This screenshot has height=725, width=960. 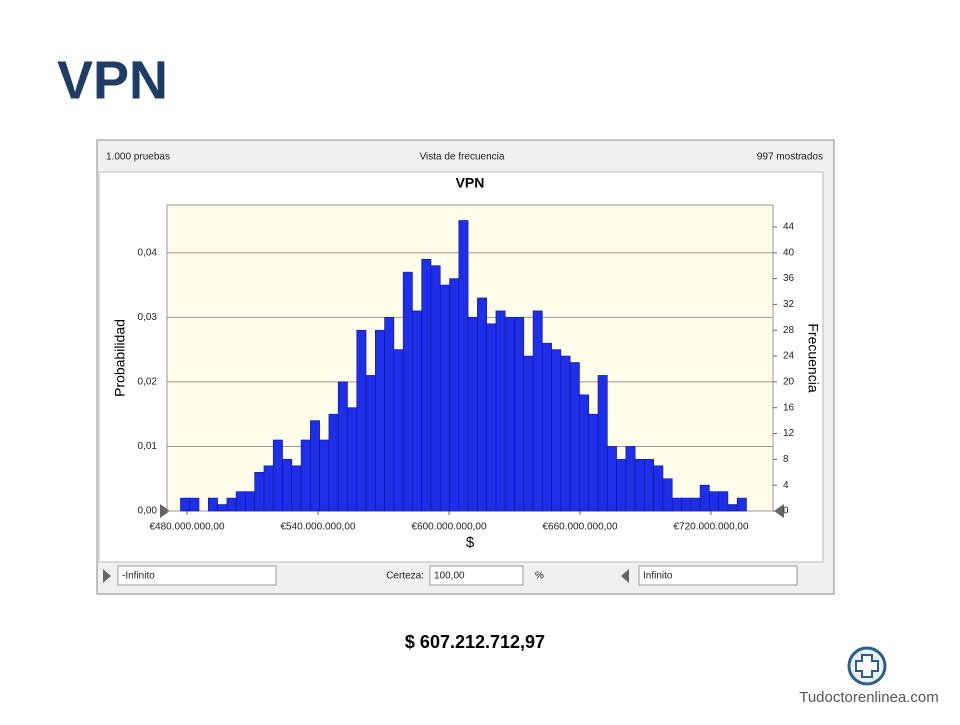 What do you see at coordinates (138, 576) in the screenshot?
I see `left-field: -Infinito` at bounding box center [138, 576].